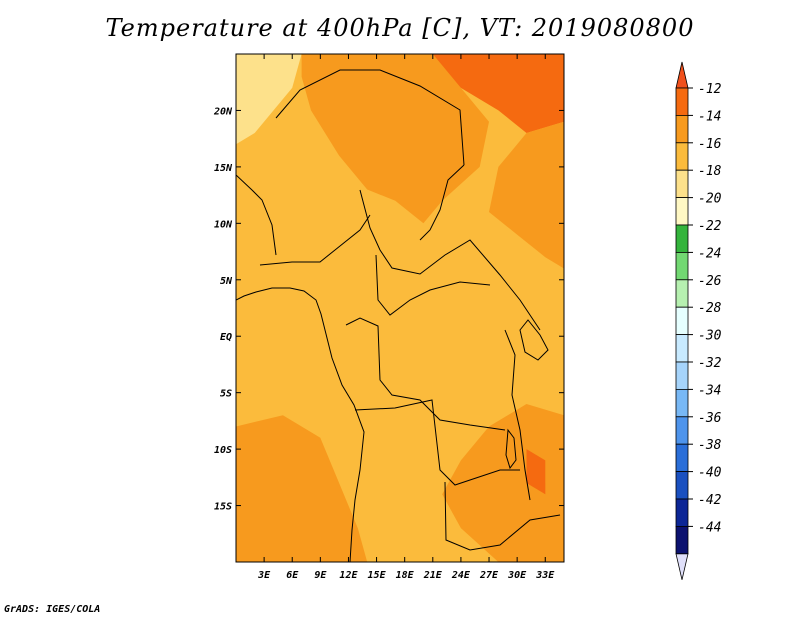  Describe the element at coordinates (710, 418) in the screenshot. I see `colorbar-label: -36` at that location.